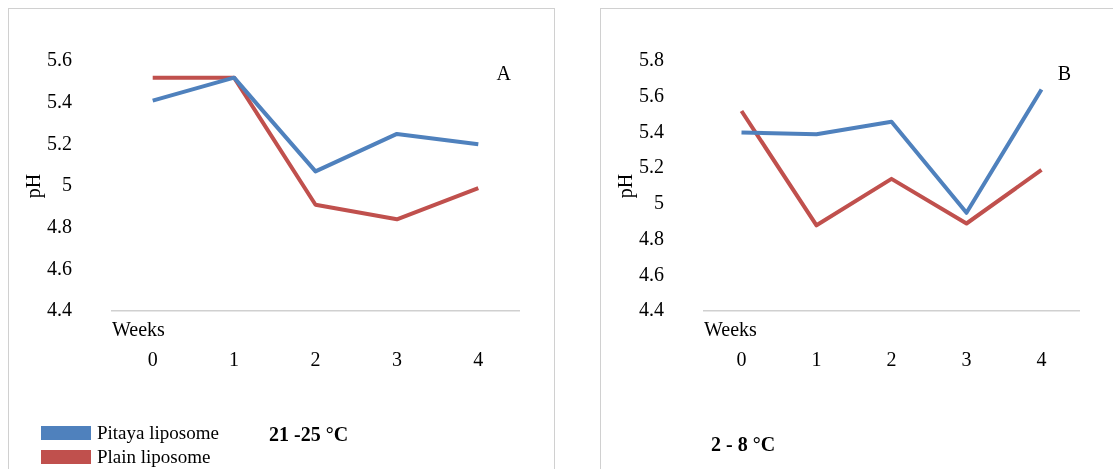 This screenshot has height=469, width=1113. Describe the element at coordinates (1064, 73) in the screenshot. I see `chart-title: B` at that location.